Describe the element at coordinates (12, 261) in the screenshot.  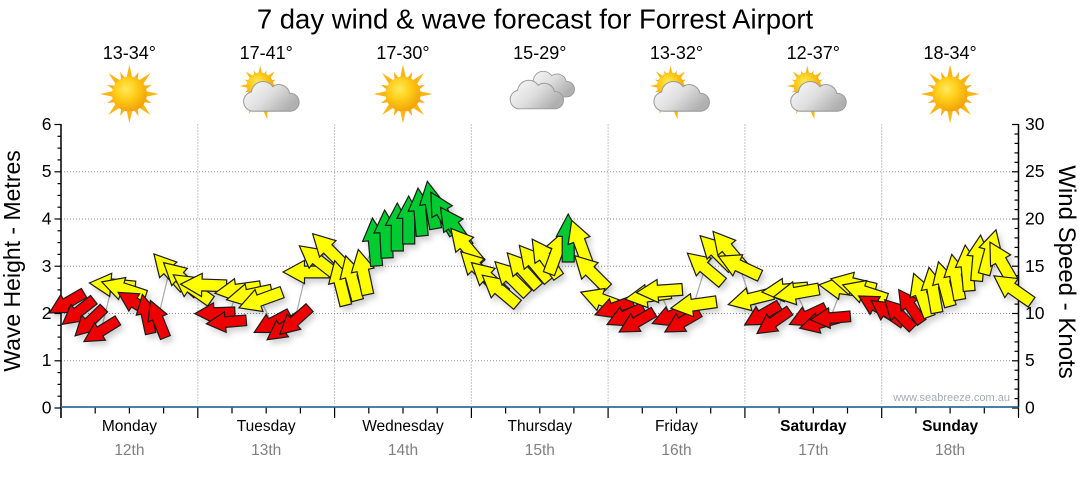
I see `svg-text: Wave Height - Metres` at that location.